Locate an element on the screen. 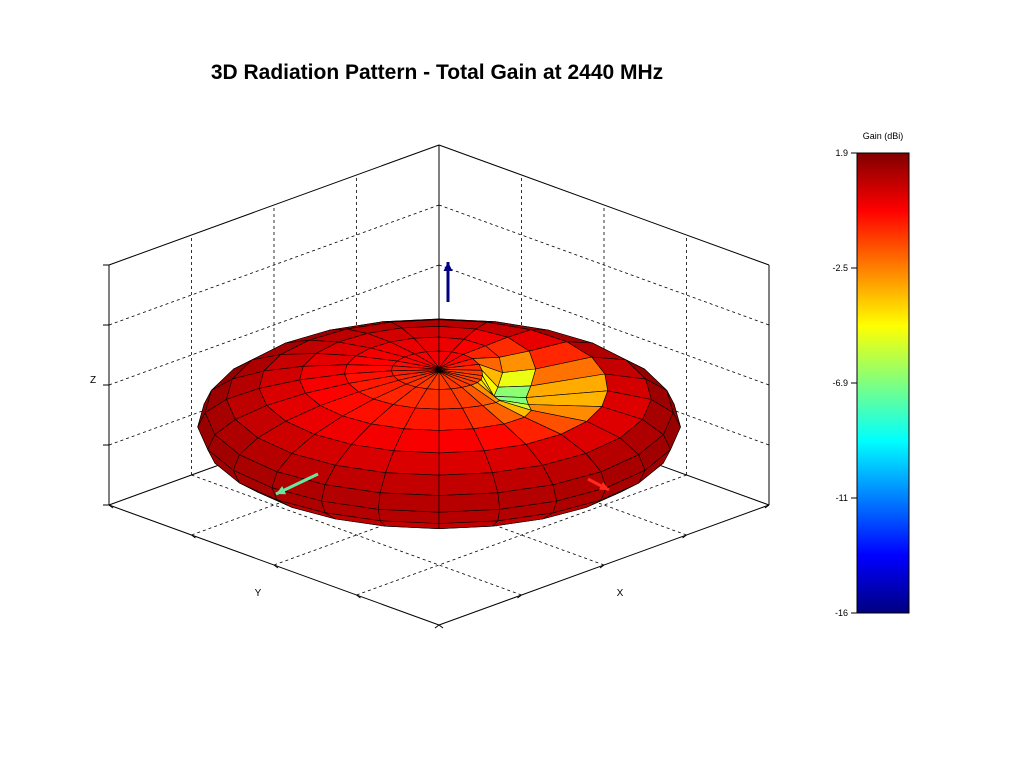  radiation-surface is located at coordinates (439, 424).